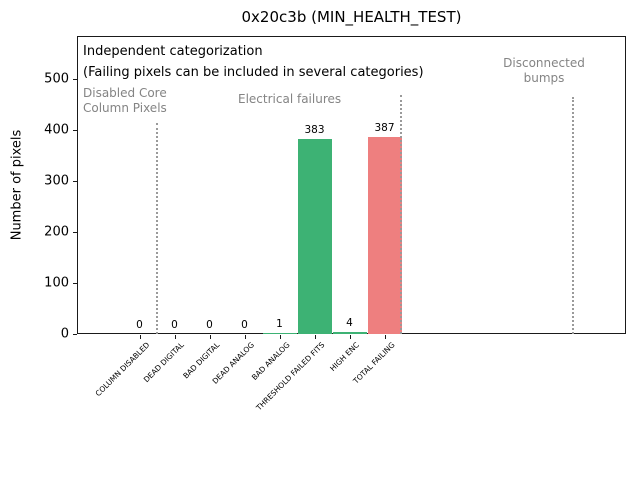 This screenshot has width=640, height=480. I want to click on independent-categorization-note: Independent categorization, so click(173, 51).